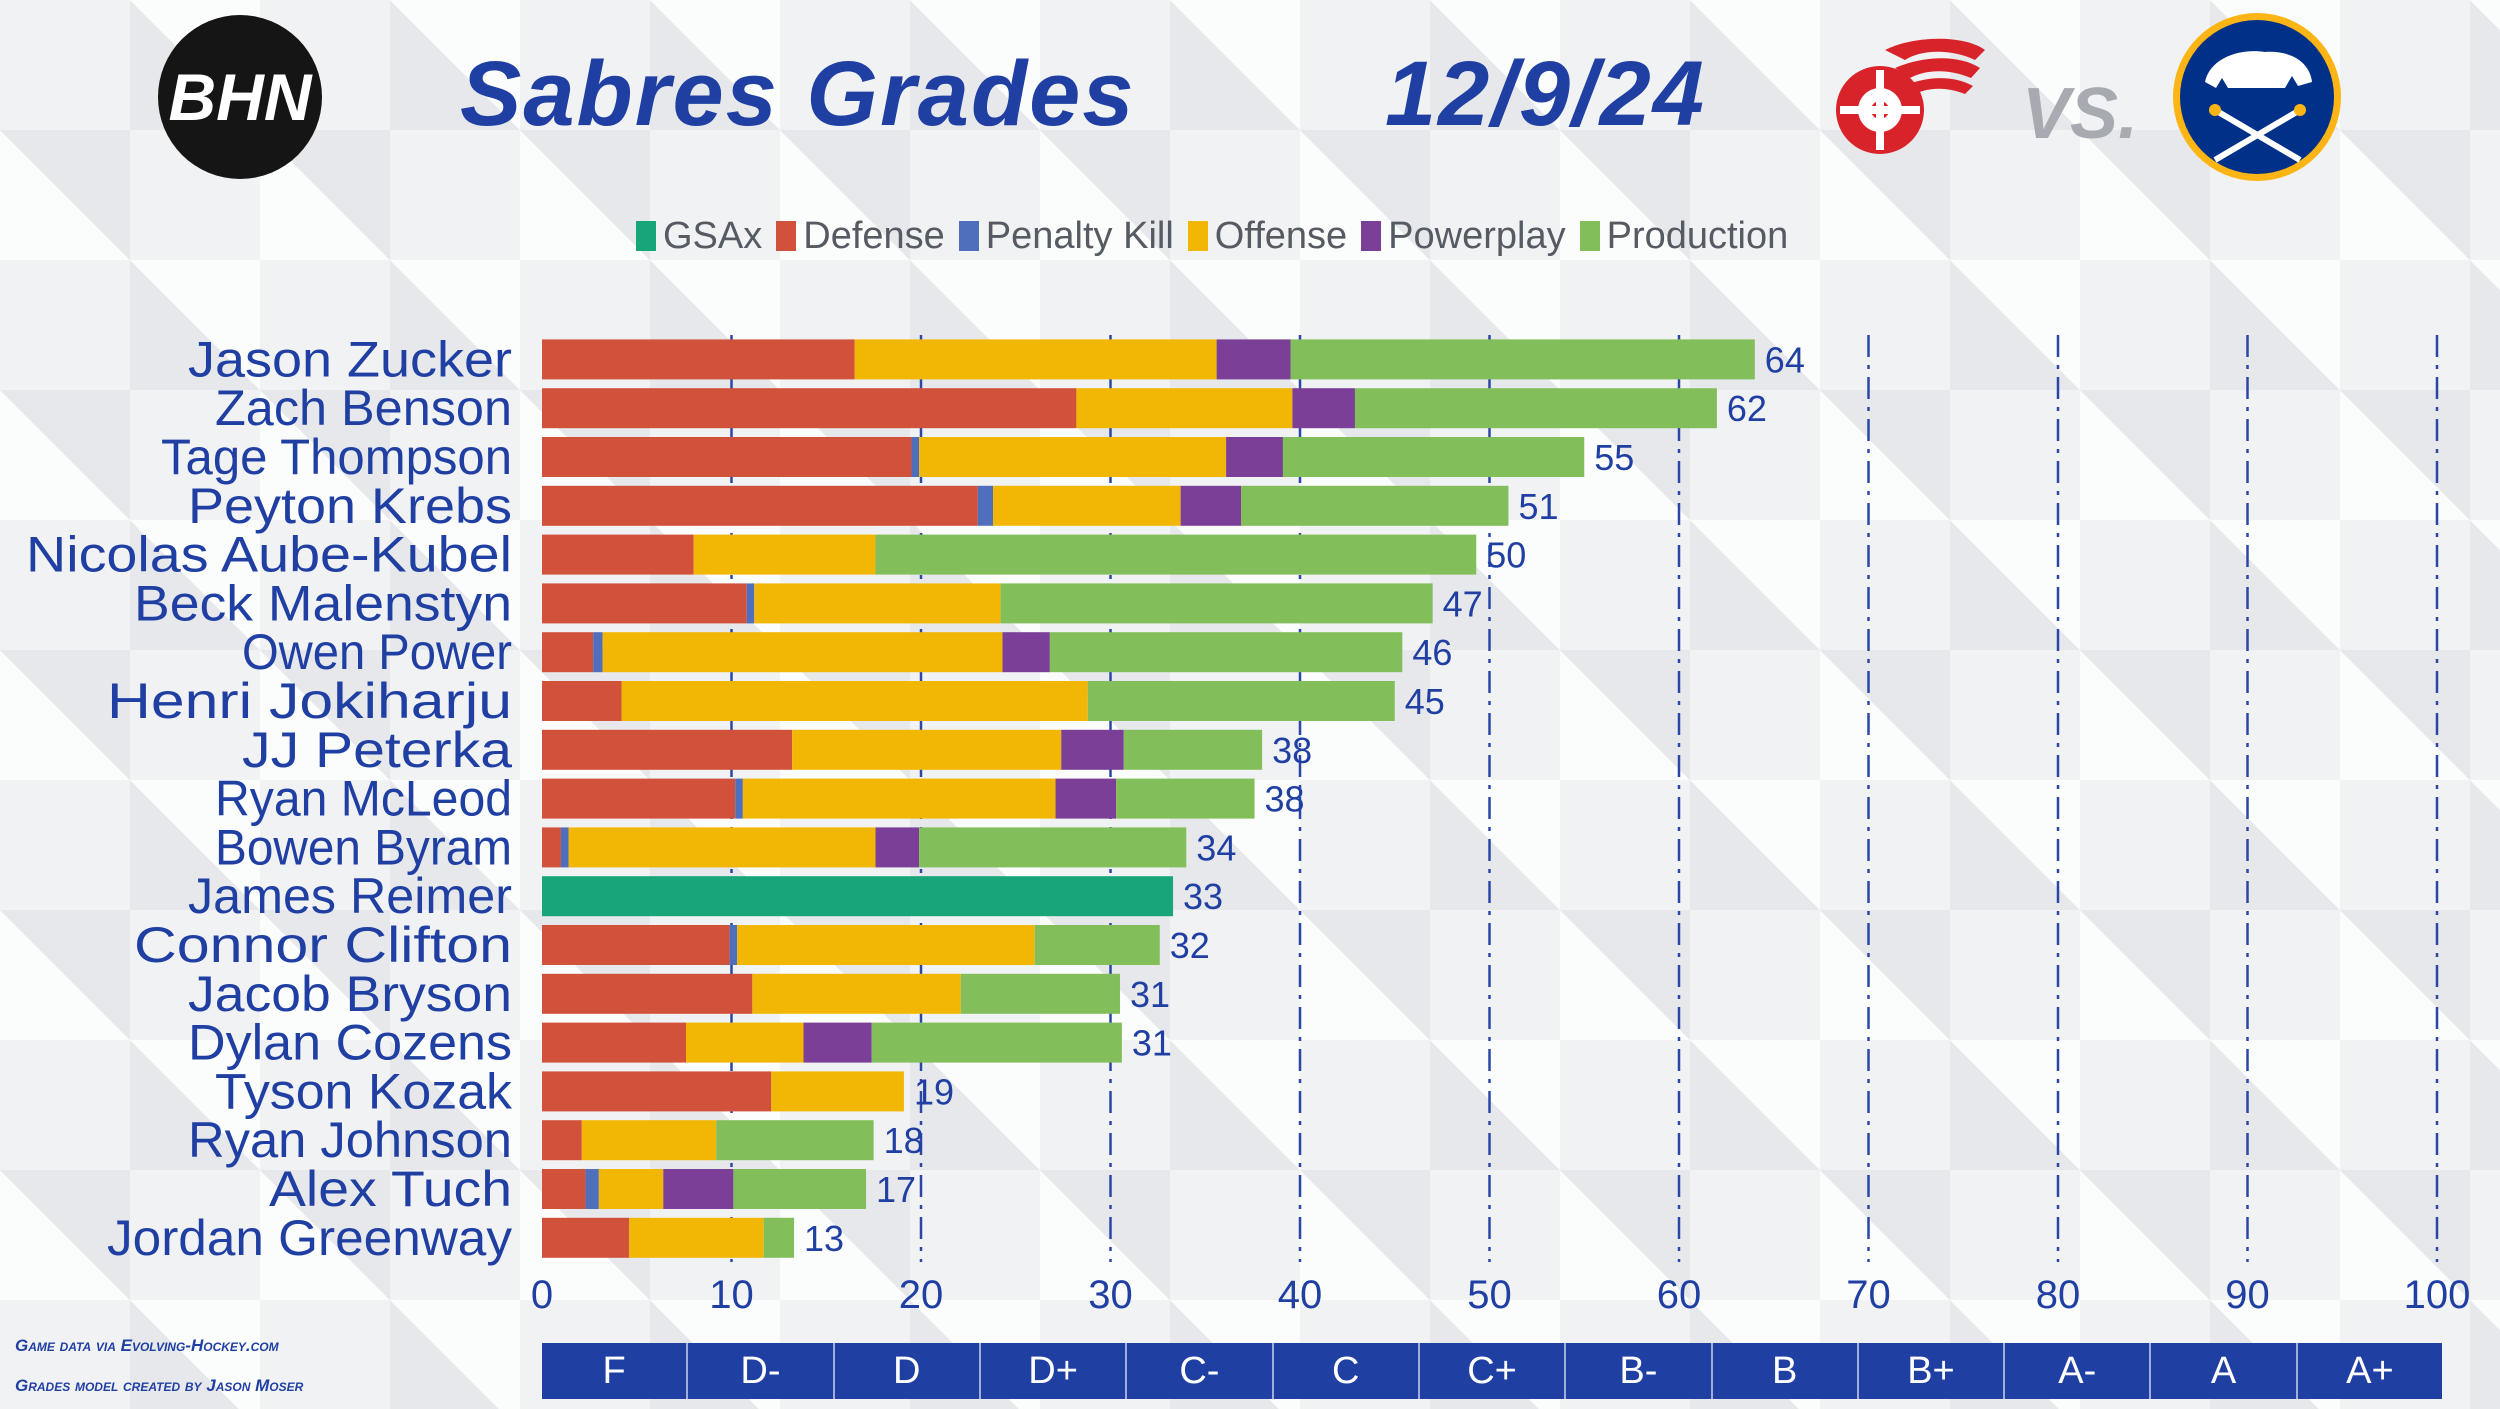  I want to click on total-label: 17, so click(896, 1189).